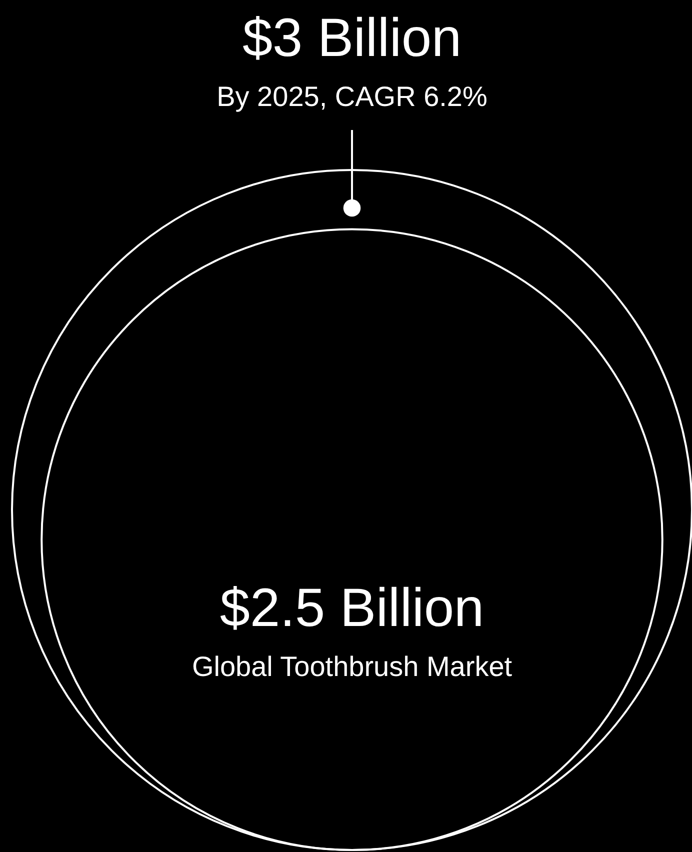  Describe the element at coordinates (352, 38) in the screenshot. I see `data-label: $3 Billion` at that location.